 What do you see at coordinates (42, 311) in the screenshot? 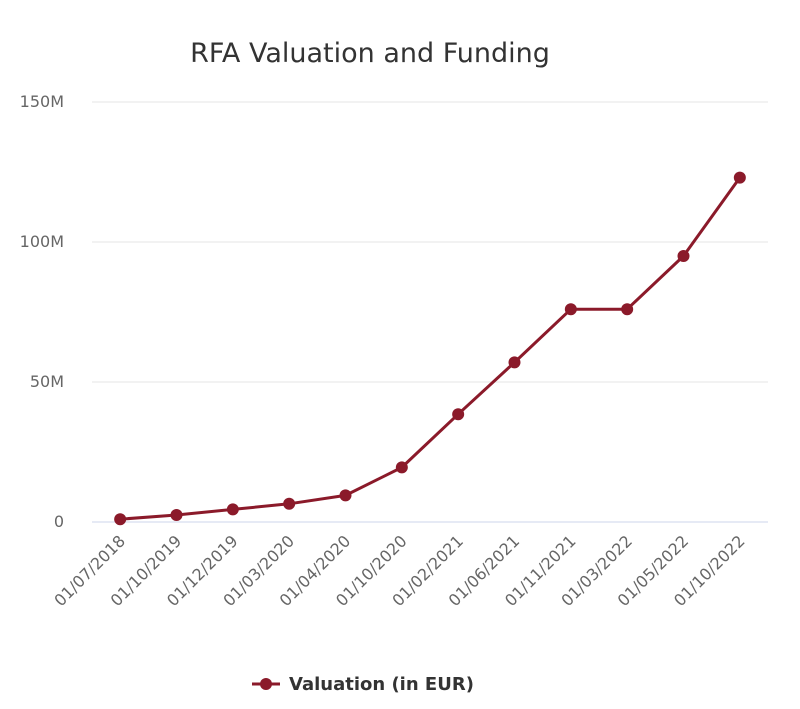
I see `y-axis-ticks: 0 50M 100M 150M` at bounding box center [42, 311].